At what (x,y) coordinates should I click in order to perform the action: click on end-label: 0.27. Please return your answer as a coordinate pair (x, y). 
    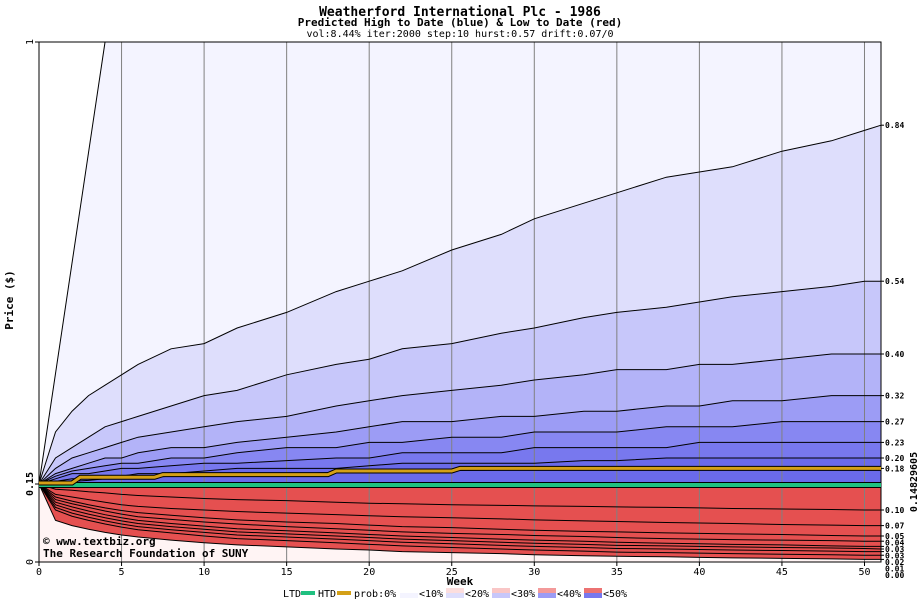
    Looking at the image, I should click on (894, 422).